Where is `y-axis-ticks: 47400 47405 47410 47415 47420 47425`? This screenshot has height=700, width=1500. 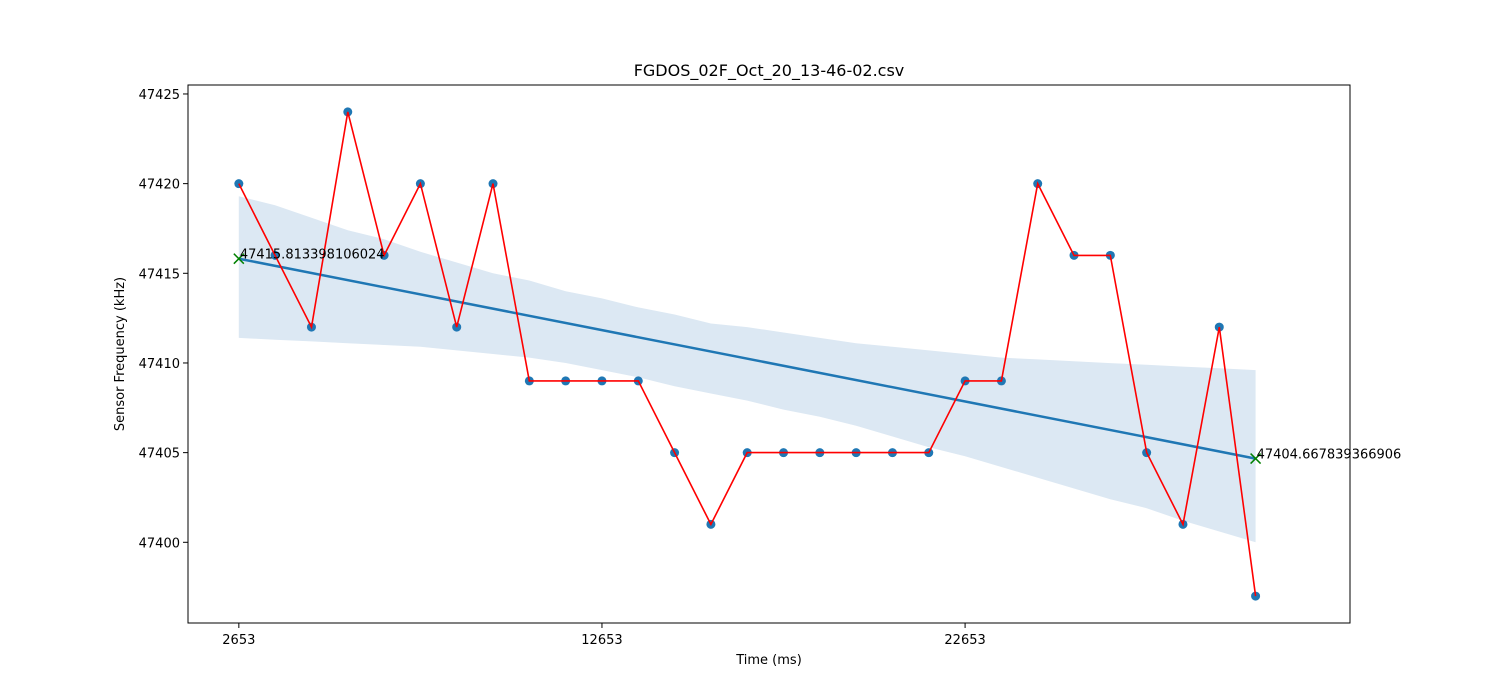
y-axis-ticks: 47400 47405 47410 47415 47420 47425 is located at coordinates (163, 319).